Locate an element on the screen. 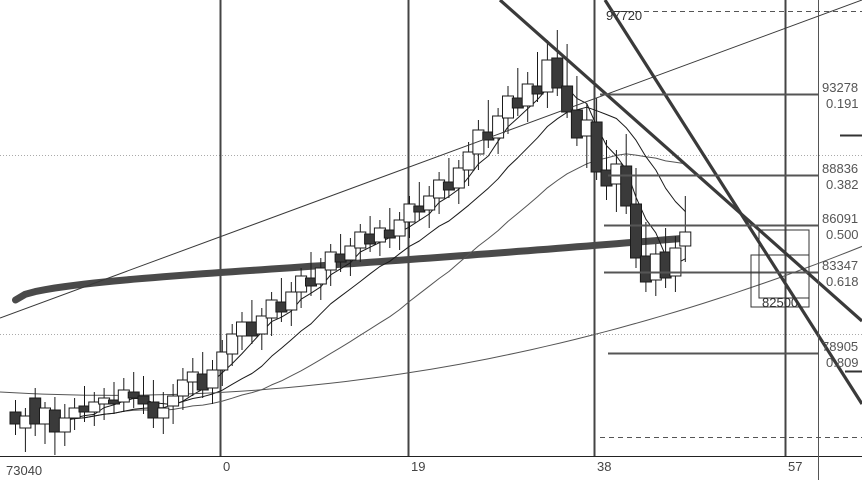 This screenshot has width=862, height=480. price-box is located at coordinates (784, 264).